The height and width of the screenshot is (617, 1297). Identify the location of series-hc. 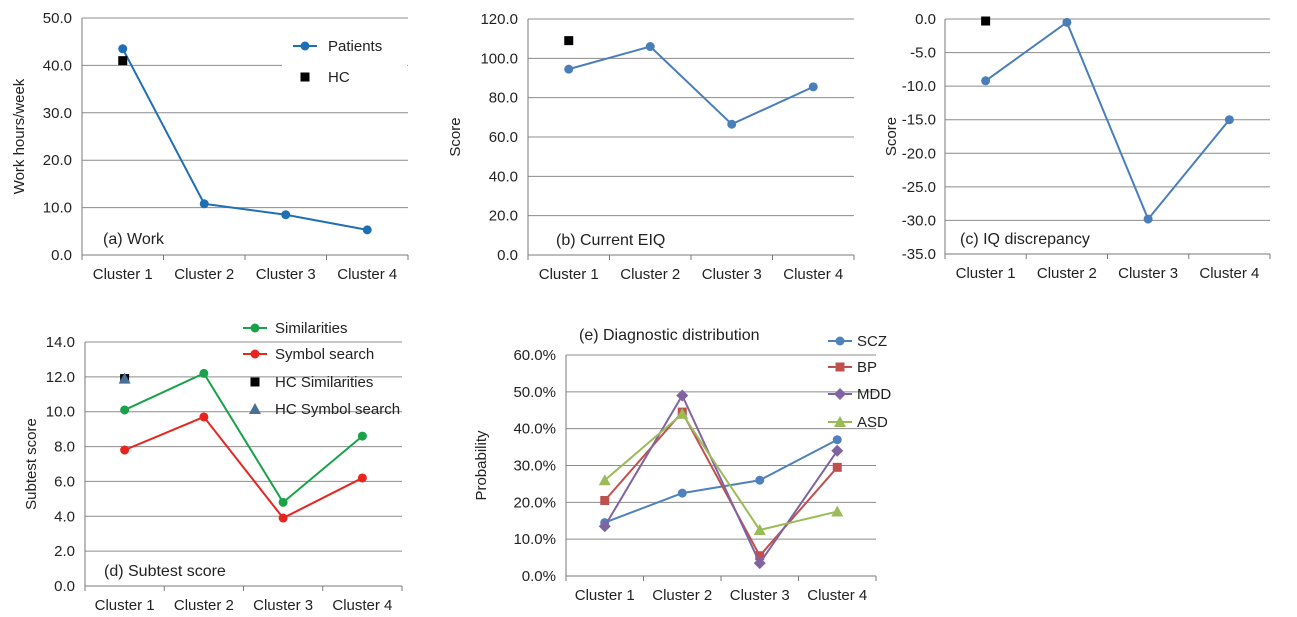
(123, 61).